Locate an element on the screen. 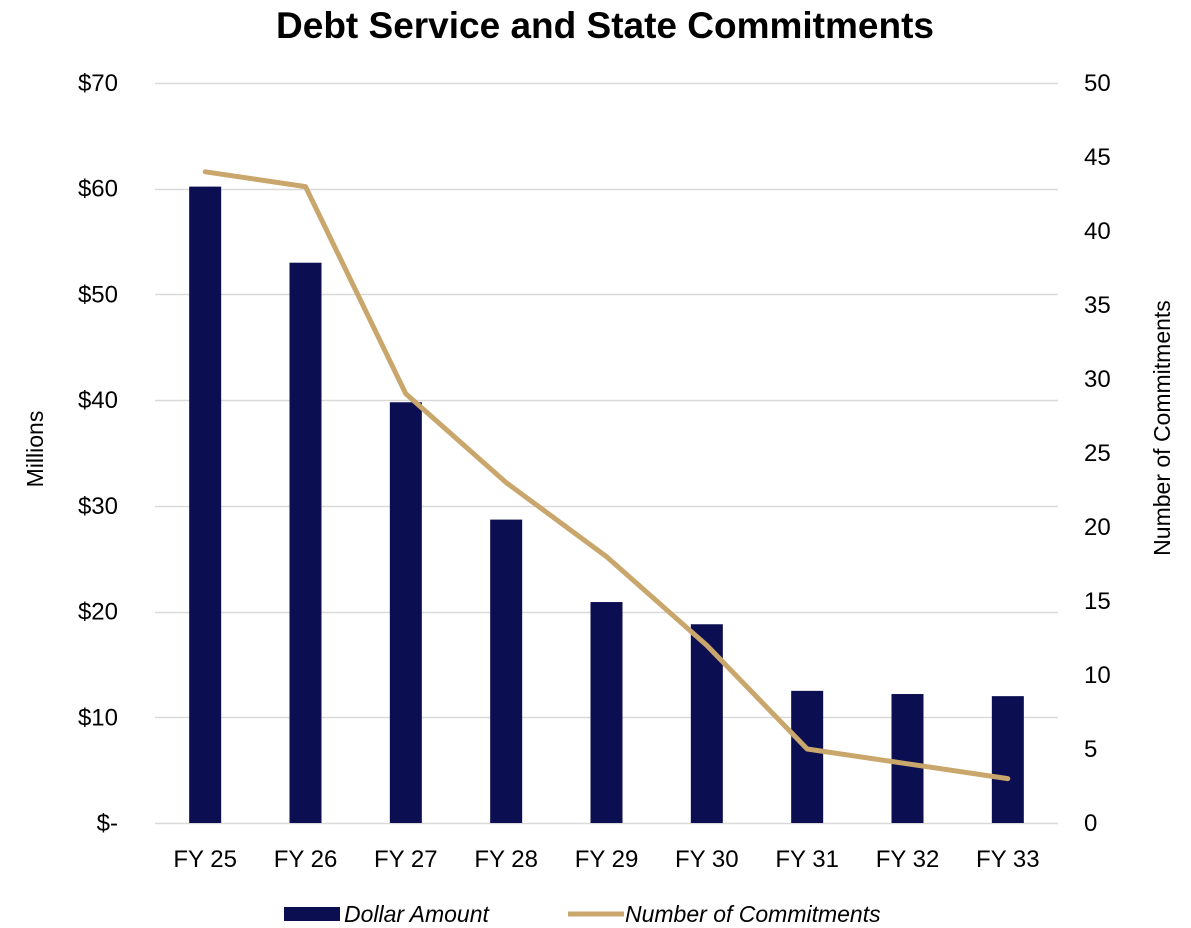  y-axis-title-left: Millions is located at coordinates (35, 449).